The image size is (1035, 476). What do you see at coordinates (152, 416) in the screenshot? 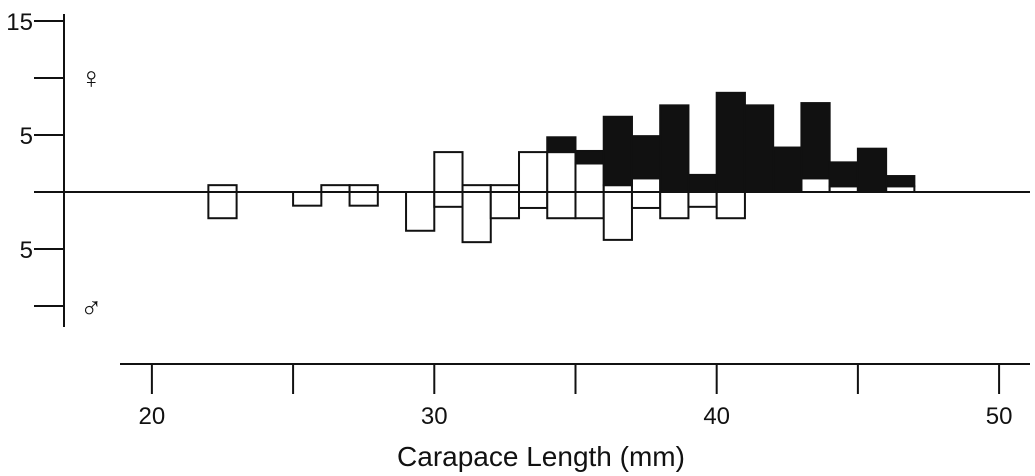
I see `x-tick-label-0: 20` at bounding box center [152, 416].